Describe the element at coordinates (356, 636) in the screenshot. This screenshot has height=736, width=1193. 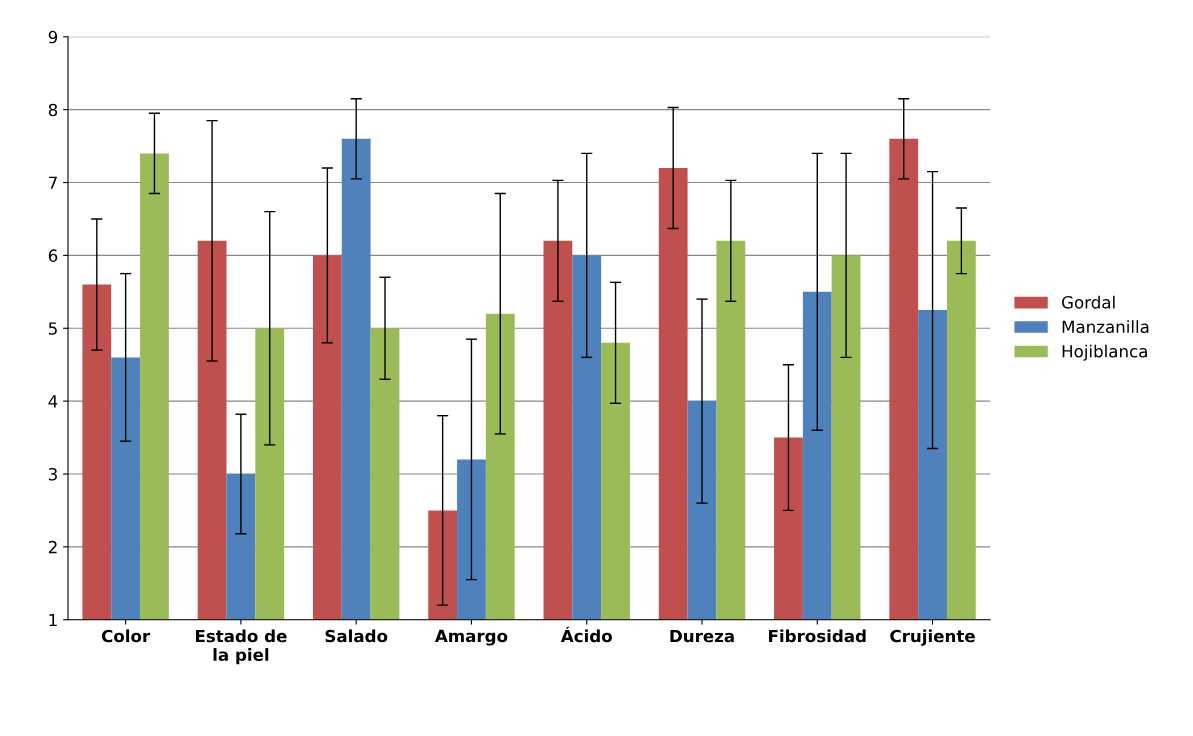
I see `x-tick-label: Salado` at that location.